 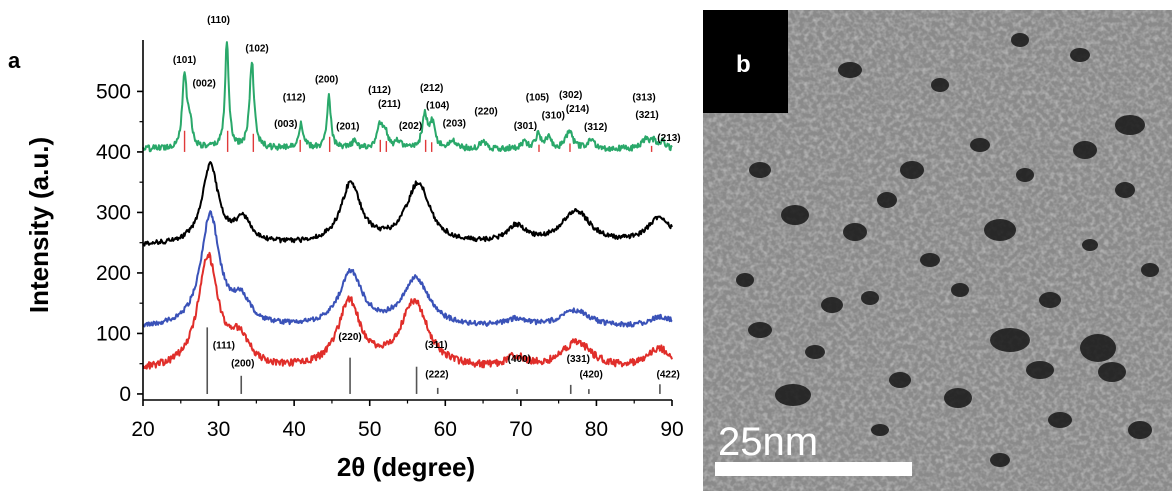 I want to click on hkl-label-32: (422), so click(x=668, y=375).